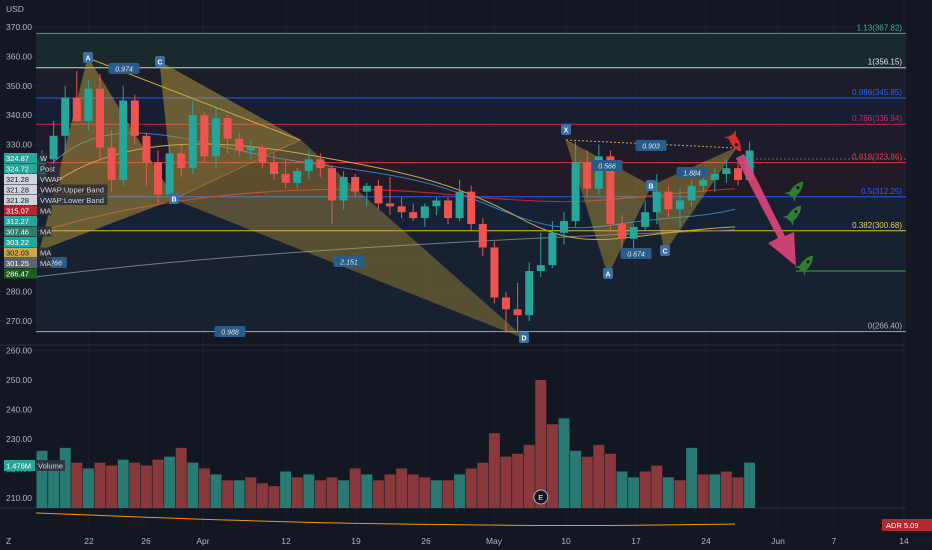  What do you see at coordinates (466, 541) in the screenshot?
I see `time-axis: 22 26 Apr 12 19 26 May 10 17 24 Jun 7 14 Z` at bounding box center [466, 541].